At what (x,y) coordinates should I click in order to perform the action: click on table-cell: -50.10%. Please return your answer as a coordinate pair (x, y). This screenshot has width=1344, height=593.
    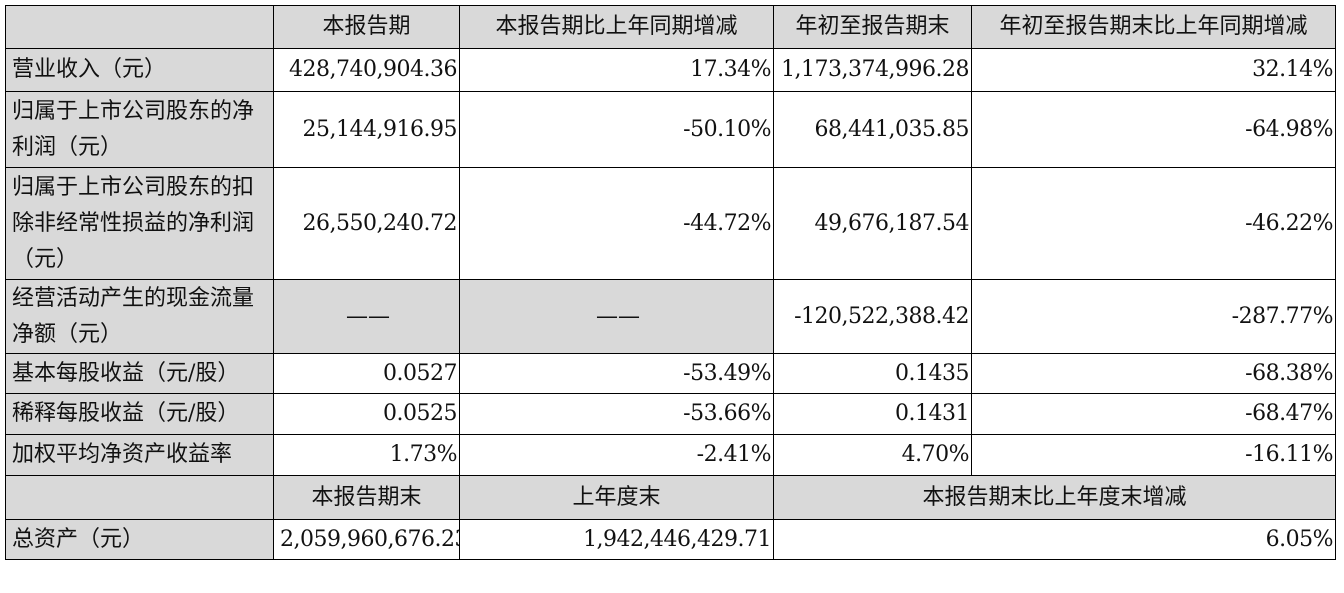
    Looking at the image, I should click on (616, 129).